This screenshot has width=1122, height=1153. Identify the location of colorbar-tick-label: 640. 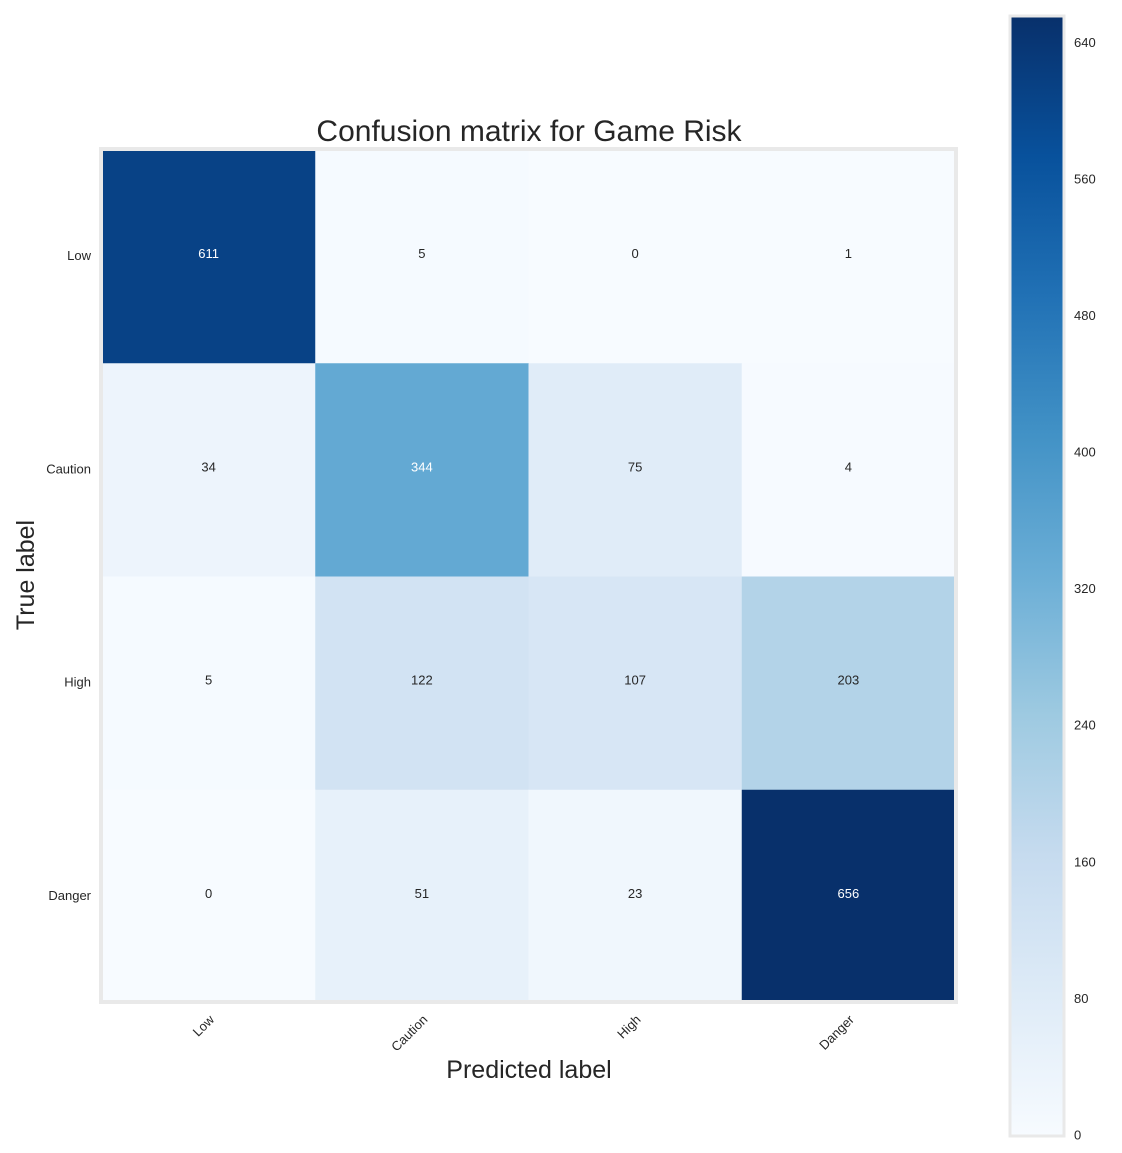
(1085, 42).